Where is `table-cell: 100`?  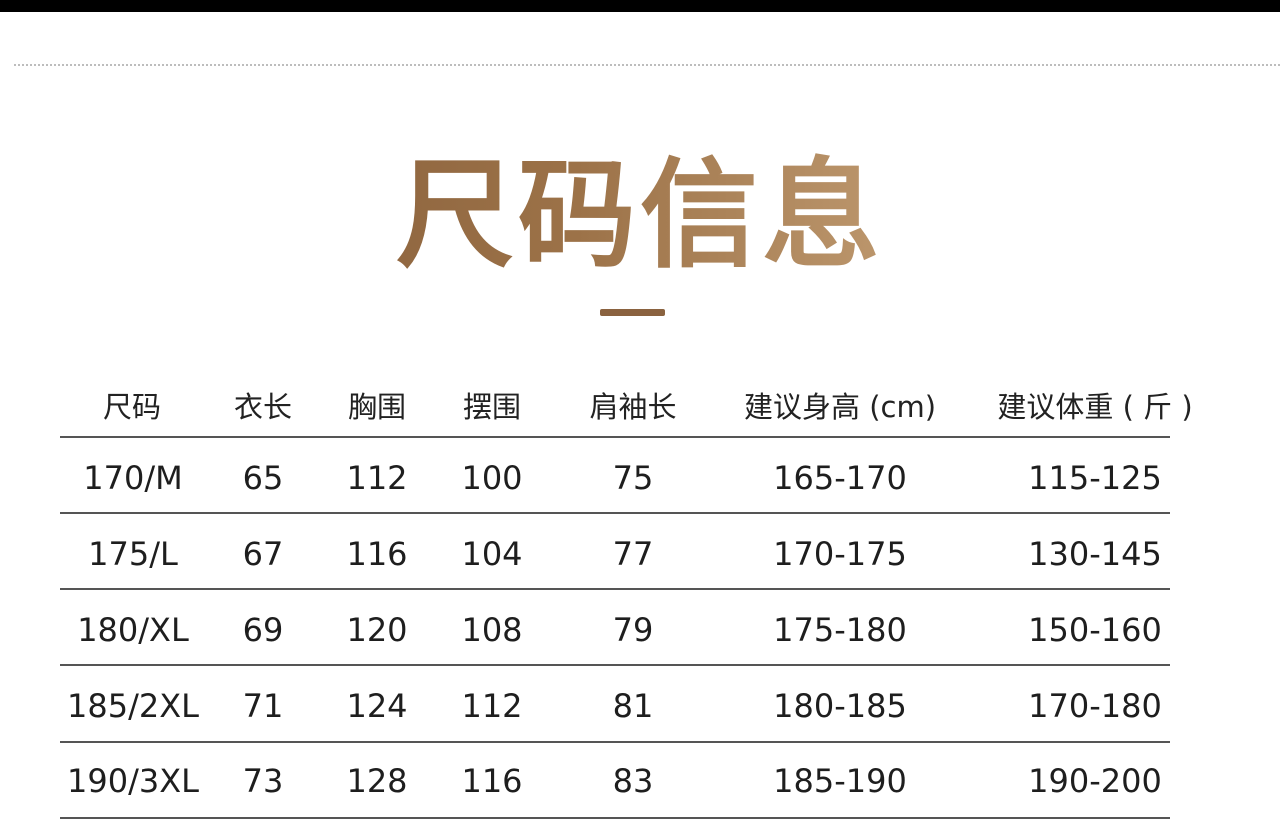 table-cell: 100 is located at coordinates (492, 478).